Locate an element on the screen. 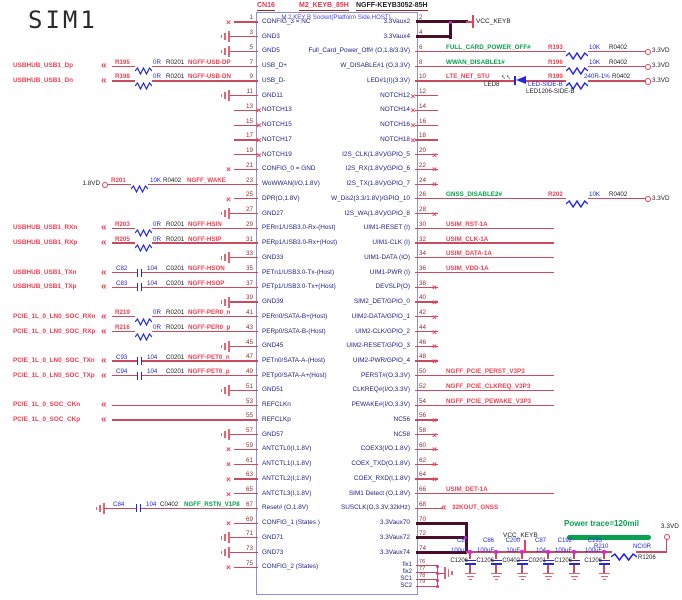  footprint-label: C0201 is located at coordinates (175, 357).